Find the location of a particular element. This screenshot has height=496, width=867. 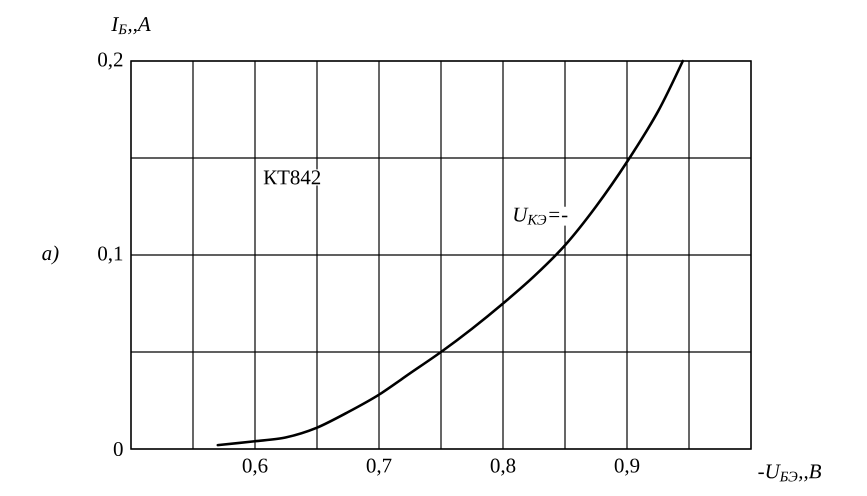

x-tick-label: 0,6 is located at coordinates (255, 467).